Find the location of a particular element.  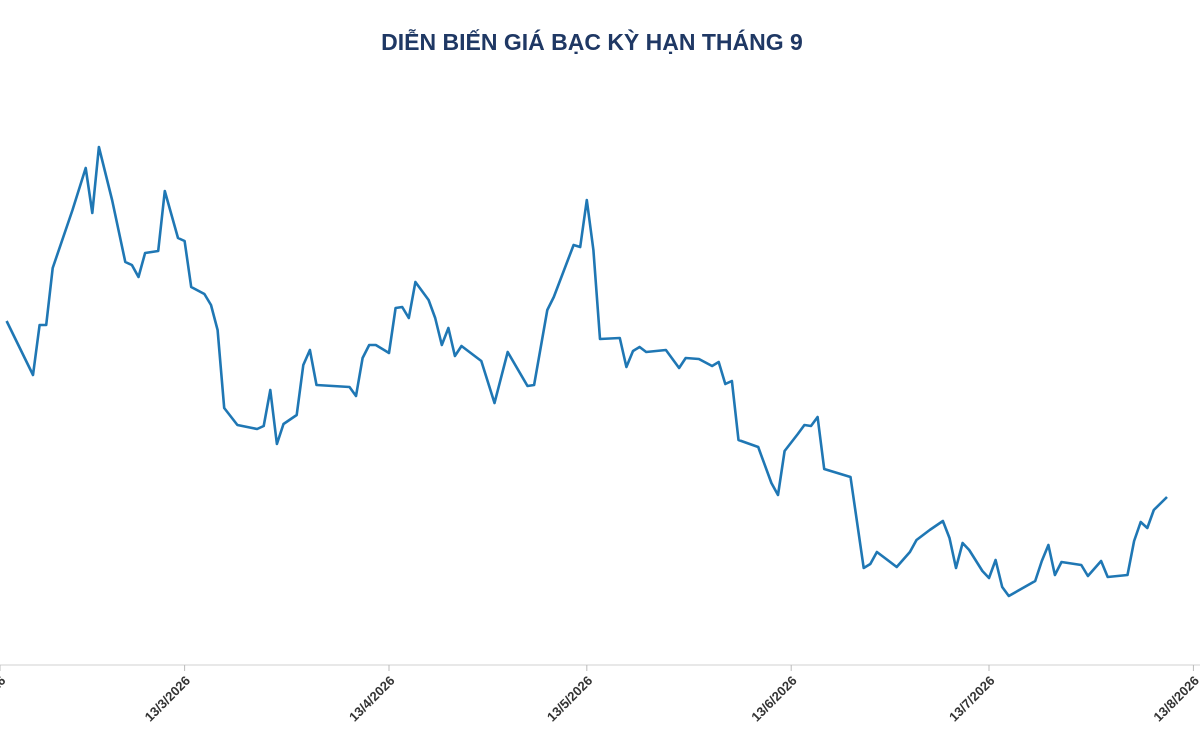

x-tick-label: 13/4/2026 is located at coordinates (372, 699).